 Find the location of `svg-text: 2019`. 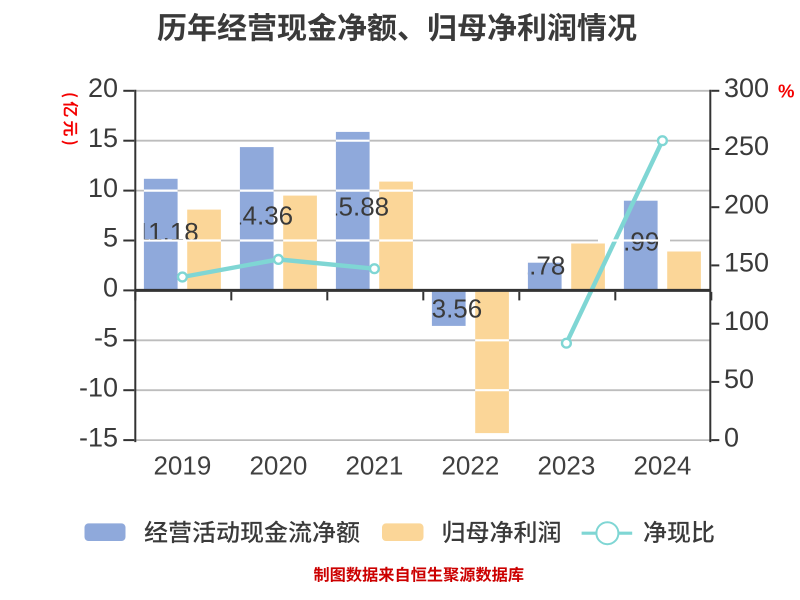

svg-text: 2019 is located at coordinates (182, 465).